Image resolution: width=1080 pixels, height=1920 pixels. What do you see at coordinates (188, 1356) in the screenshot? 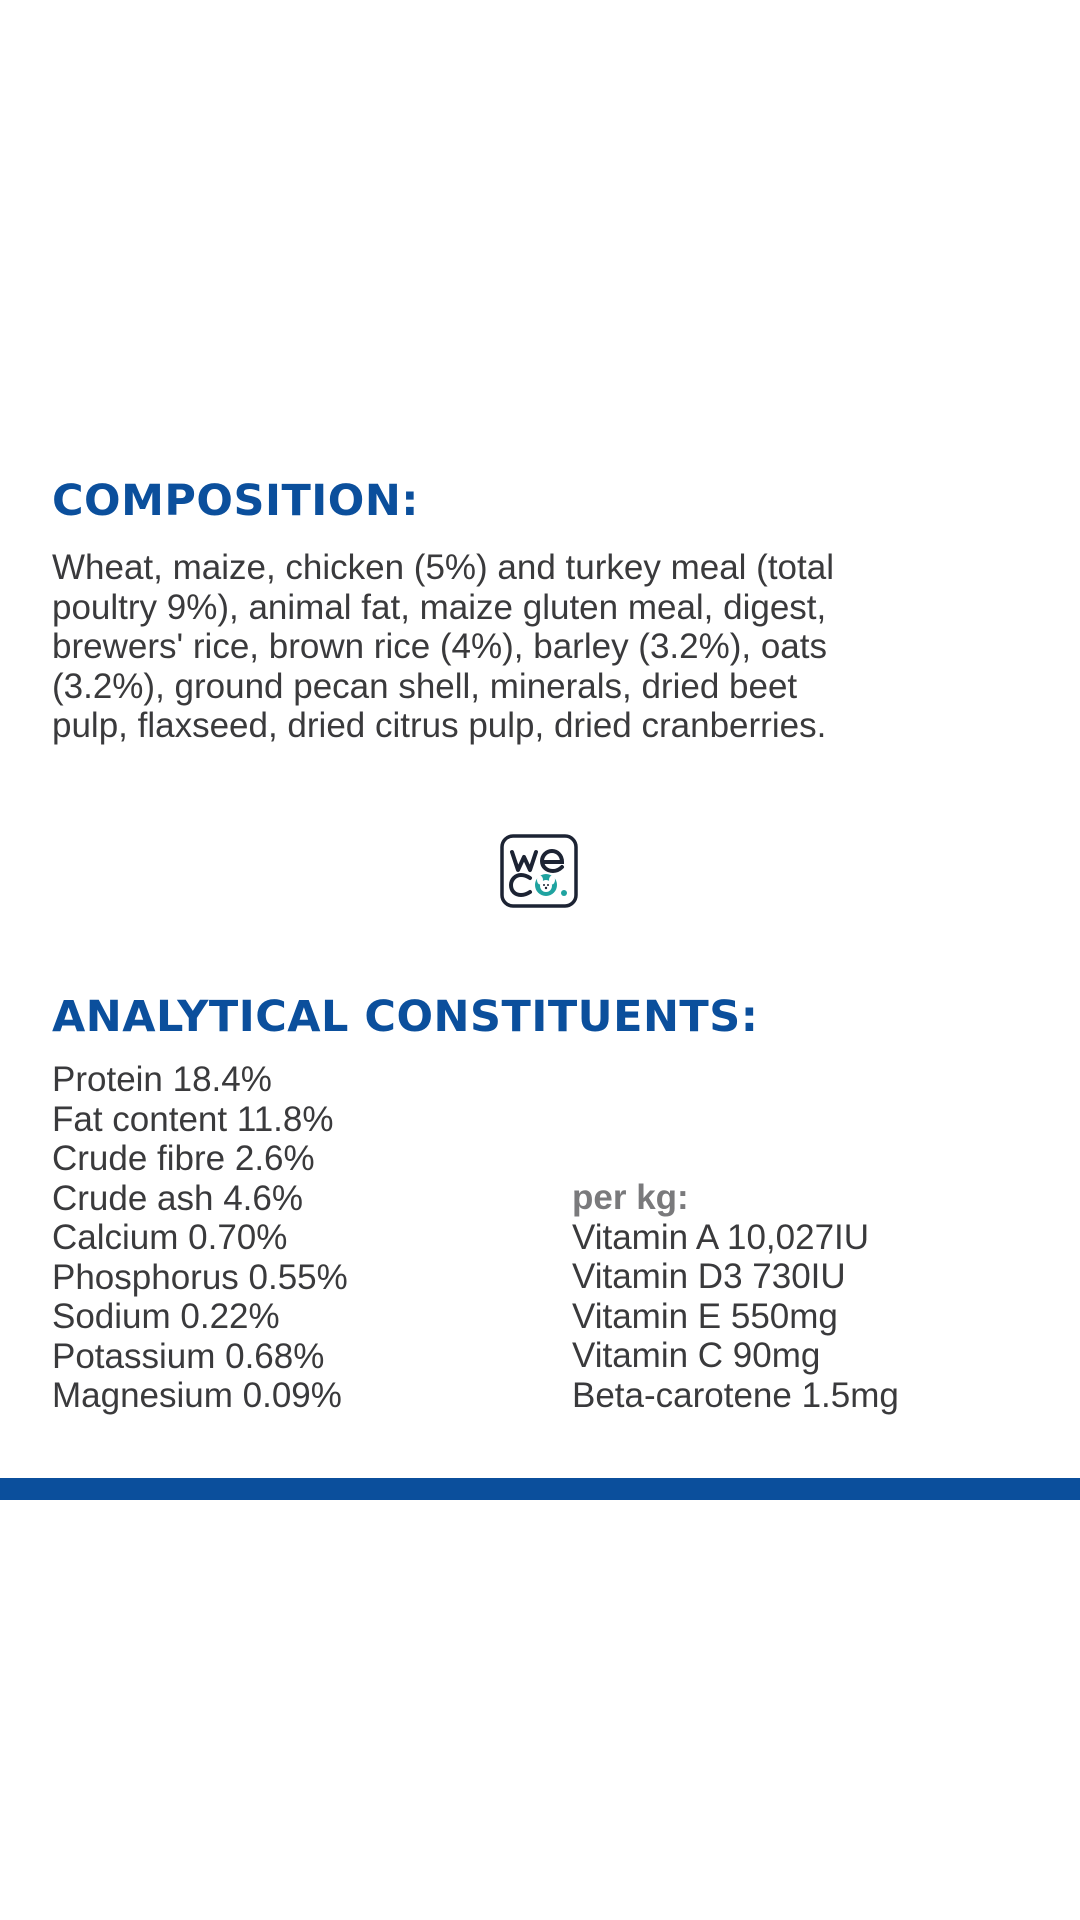
I see `constituent-item: Potassium 0.68%` at bounding box center [188, 1356].